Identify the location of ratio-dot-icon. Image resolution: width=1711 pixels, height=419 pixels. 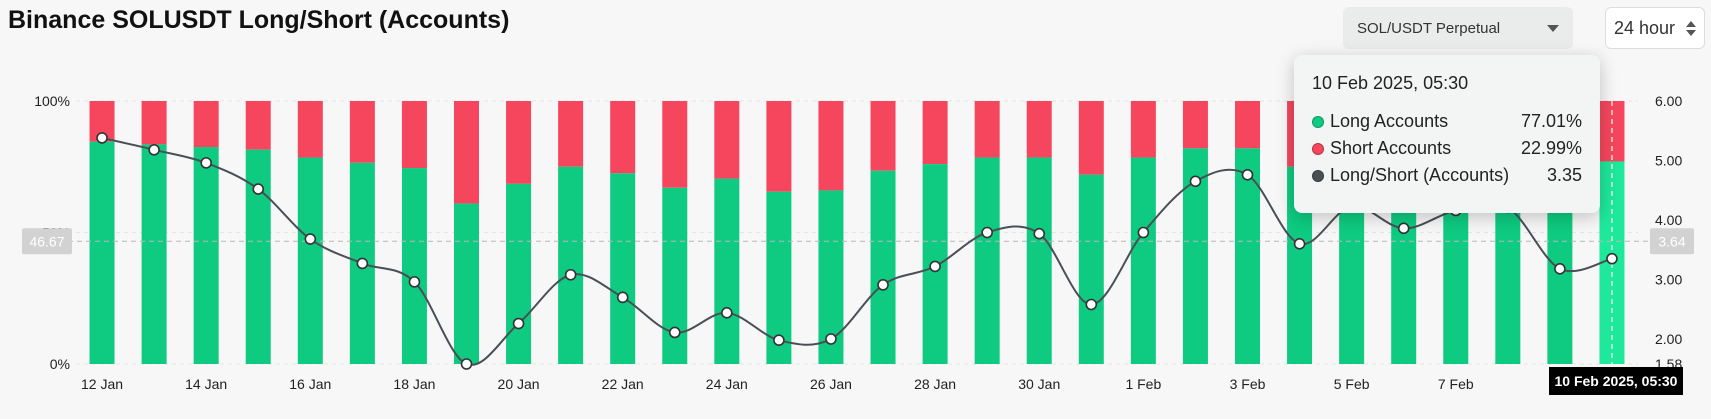
(1318, 175).